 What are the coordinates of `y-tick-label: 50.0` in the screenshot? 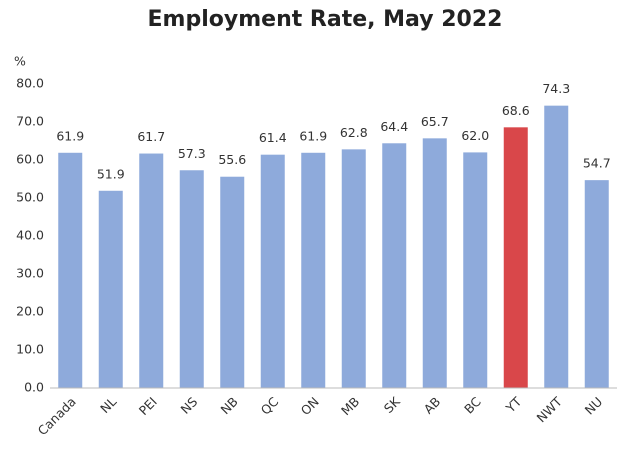 It's located at (30, 197).